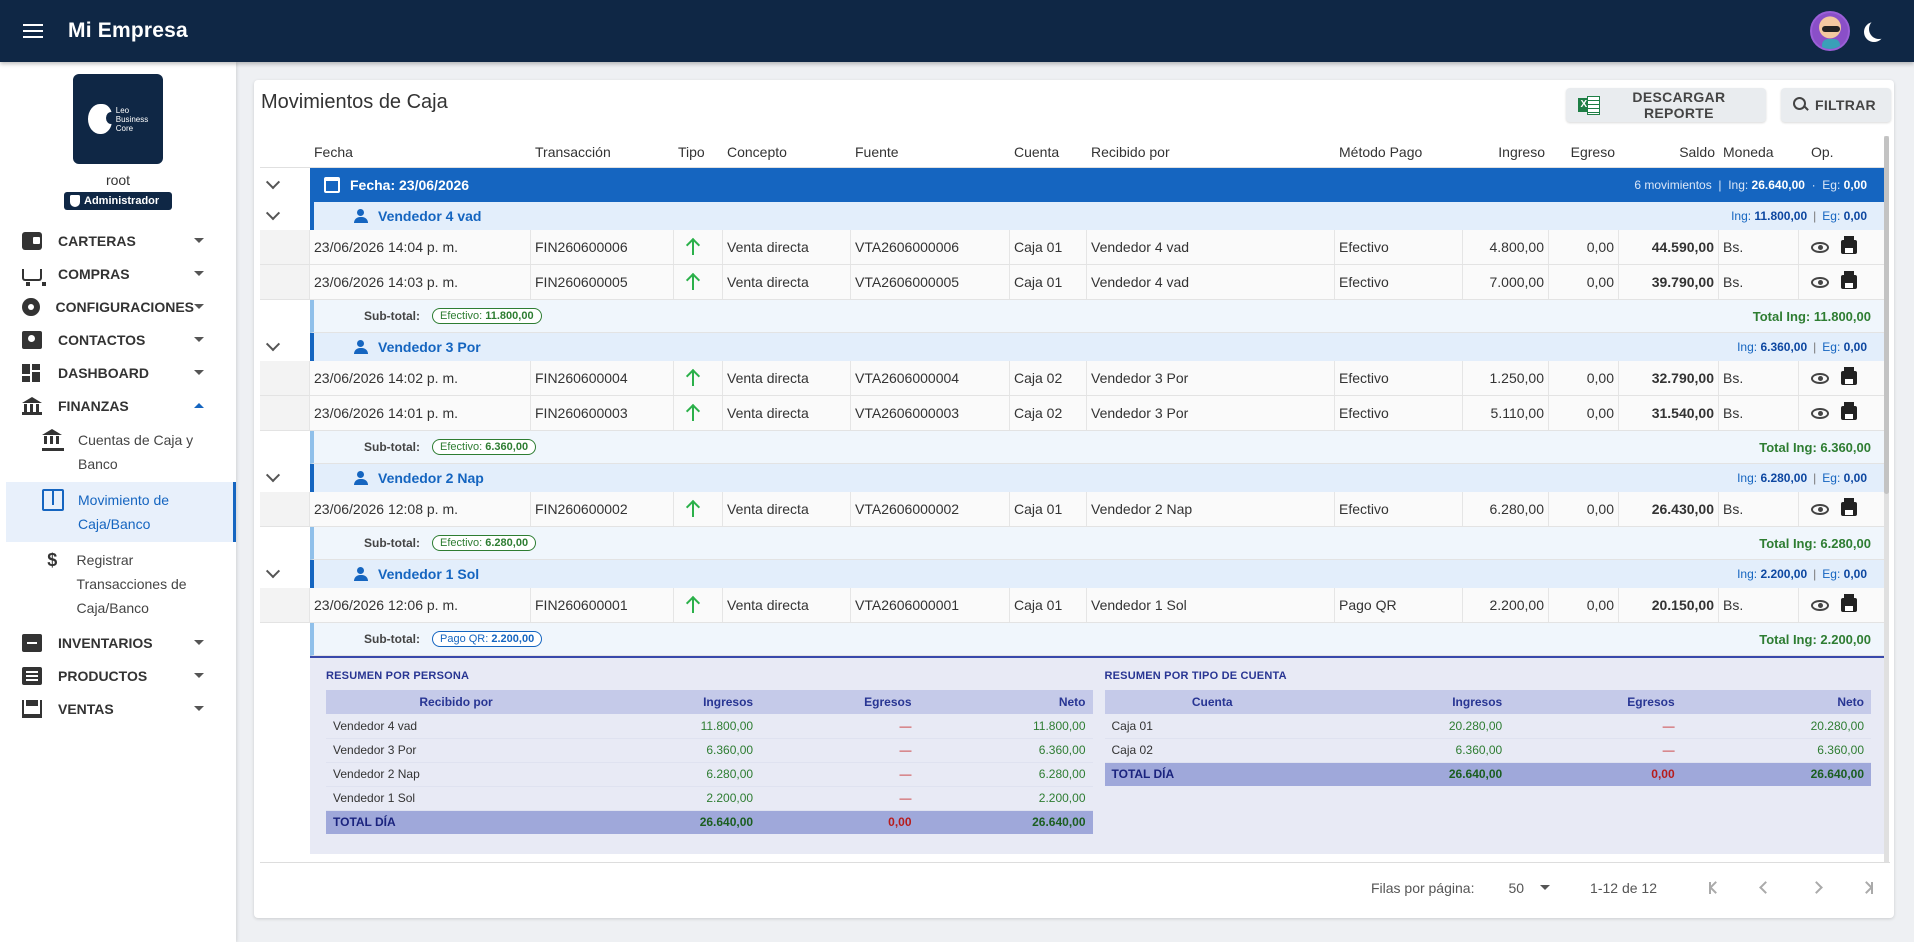 Image resolution: width=1914 pixels, height=942 pixels. What do you see at coordinates (1097, 347) in the screenshot?
I see `seller-group-header: Vendedor 3 Por Ing: 6.360,00 | Eg: 0,00` at bounding box center [1097, 347].